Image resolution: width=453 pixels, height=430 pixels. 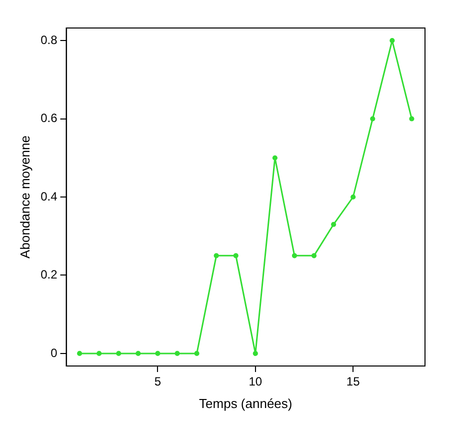 What do you see at coordinates (24, 197) in the screenshot?
I see `y-axis-title: Abondance moyenne` at bounding box center [24, 197].